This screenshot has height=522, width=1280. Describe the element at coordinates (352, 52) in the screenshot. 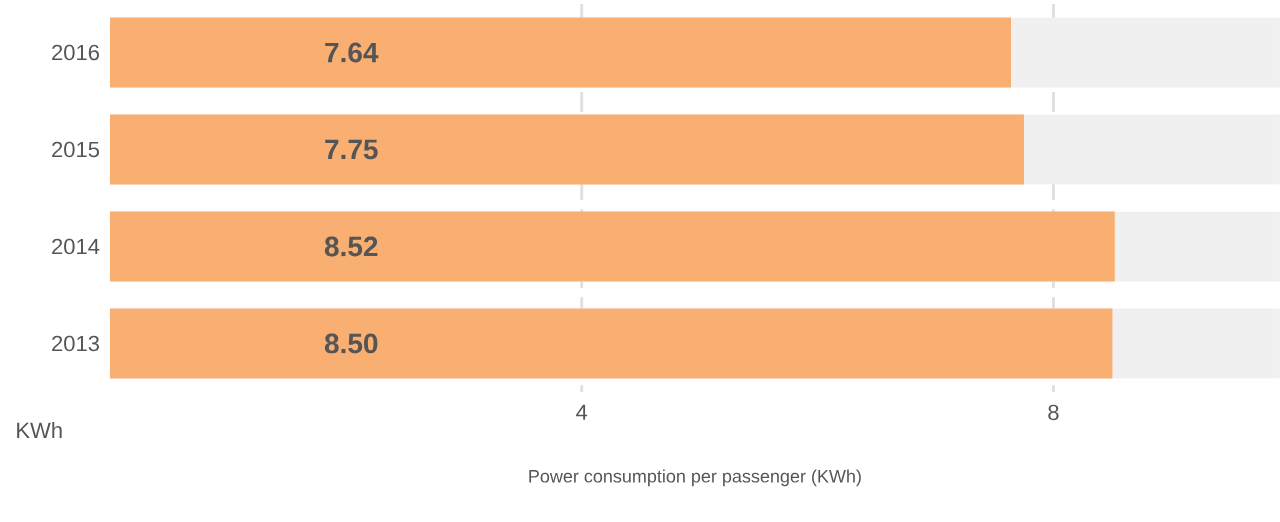

I see `data-label: 7.64` at that location.